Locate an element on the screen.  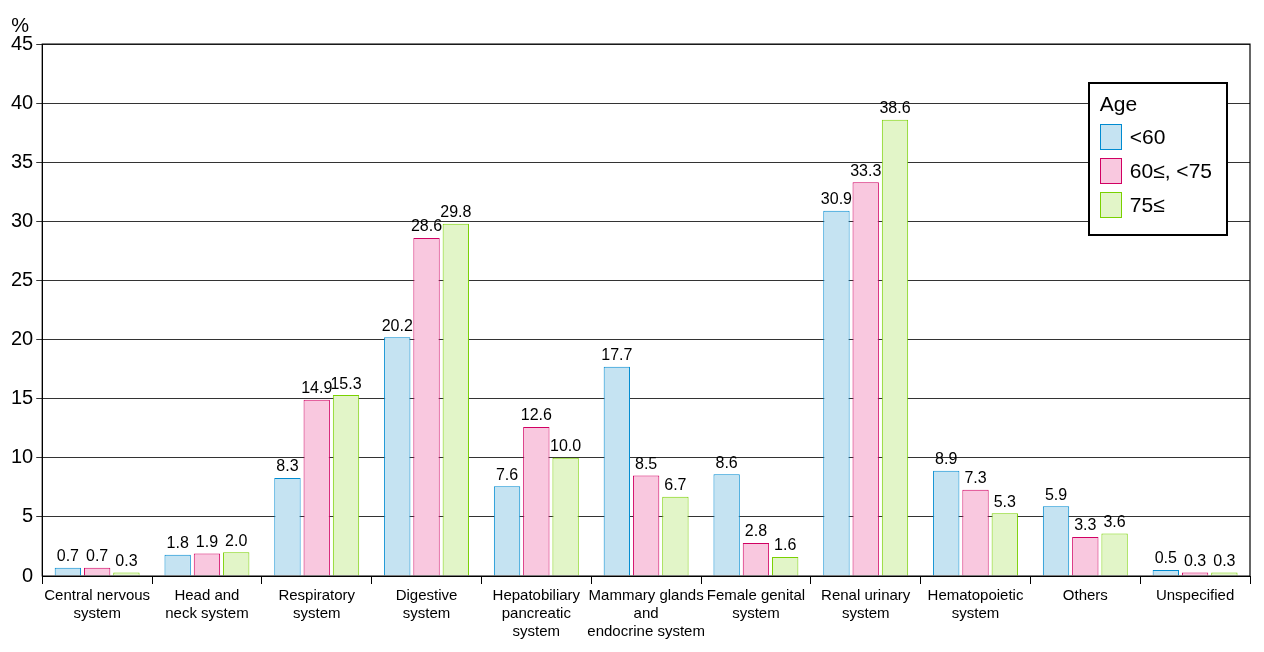
data-label: 3.3 is located at coordinates (1085, 525).